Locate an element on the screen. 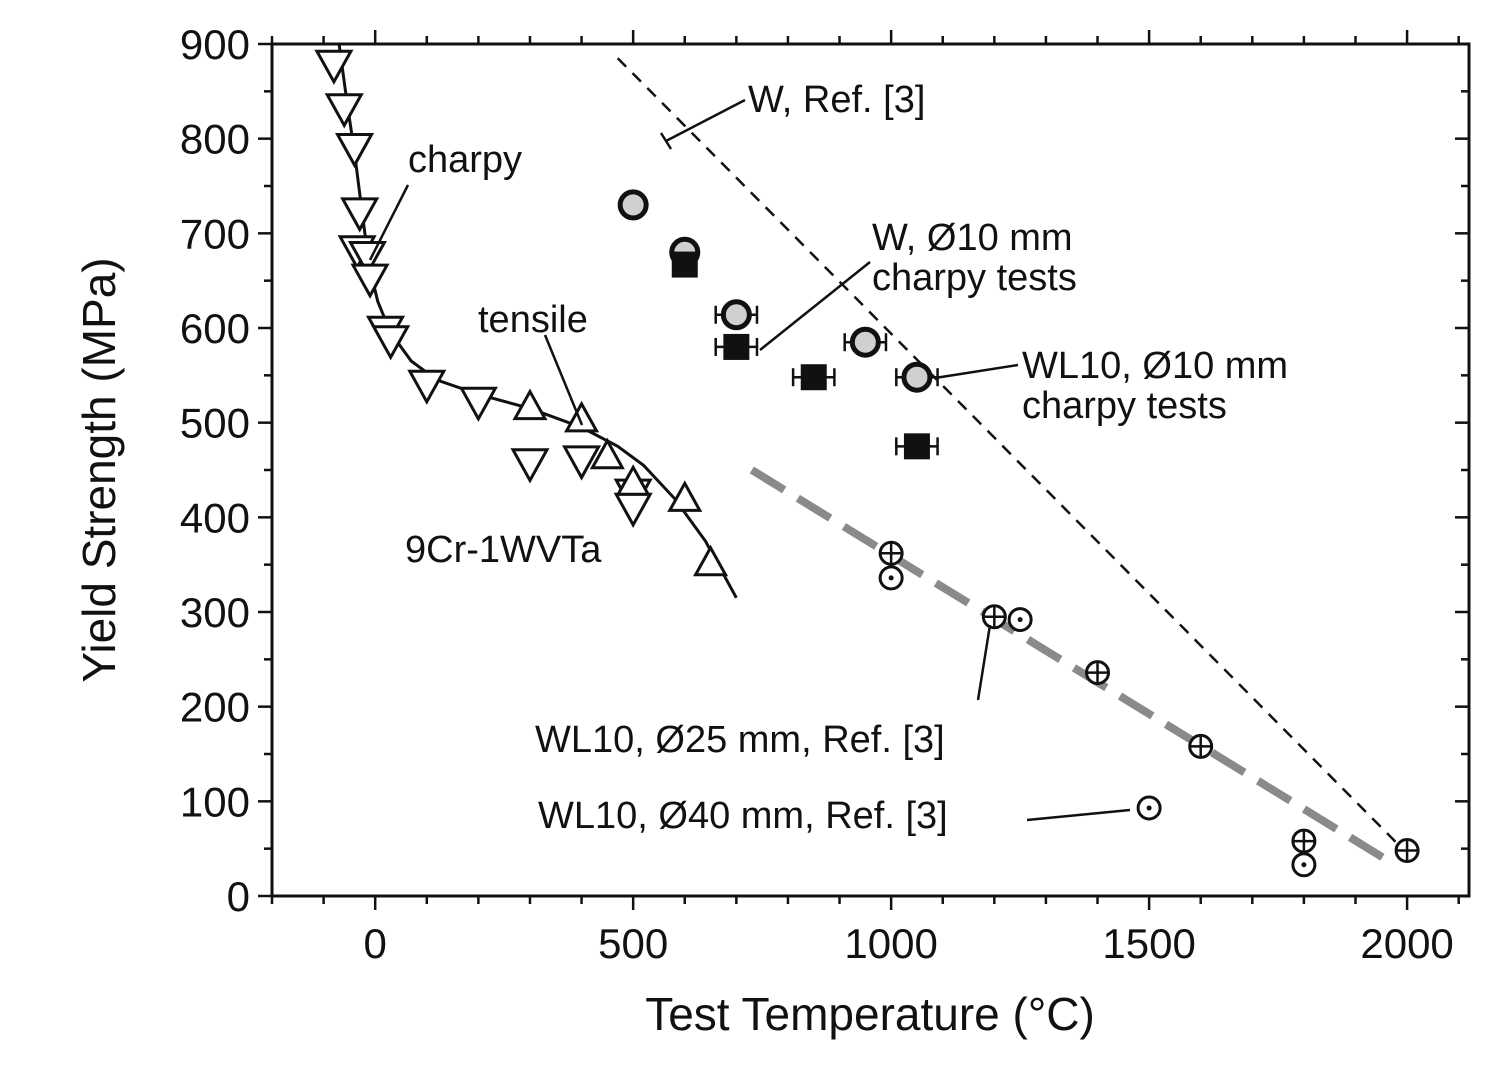  label-w-ref: W, Ref. [3] is located at coordinates (836, 100).